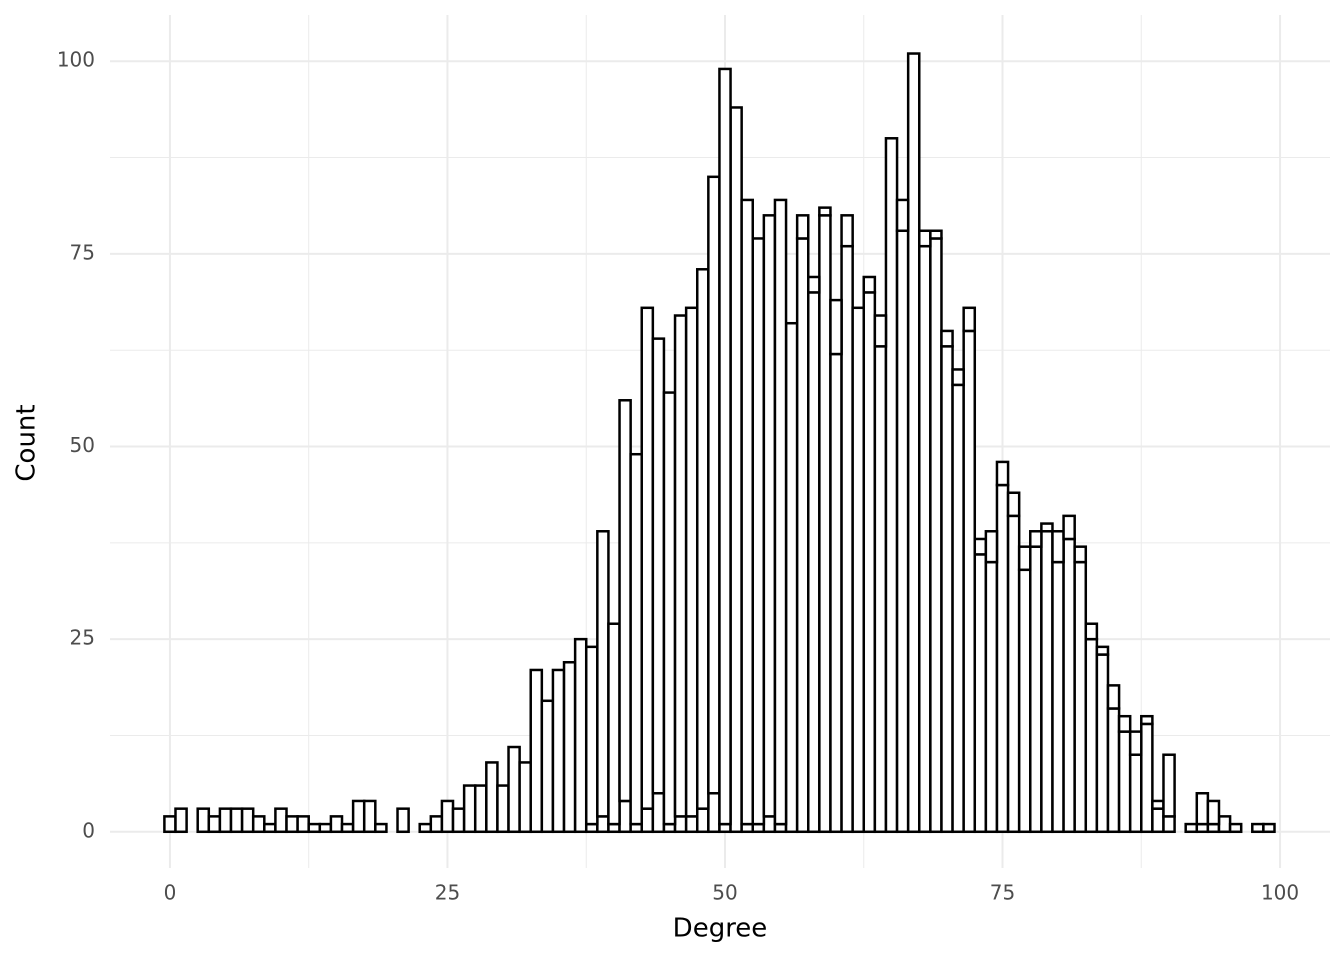 This screenshot has width=1344, height=960. What do you see at coordinates (88, 830) in the screenshot?
I see `y-tick-label: 0` at bounding box center [88, 830].